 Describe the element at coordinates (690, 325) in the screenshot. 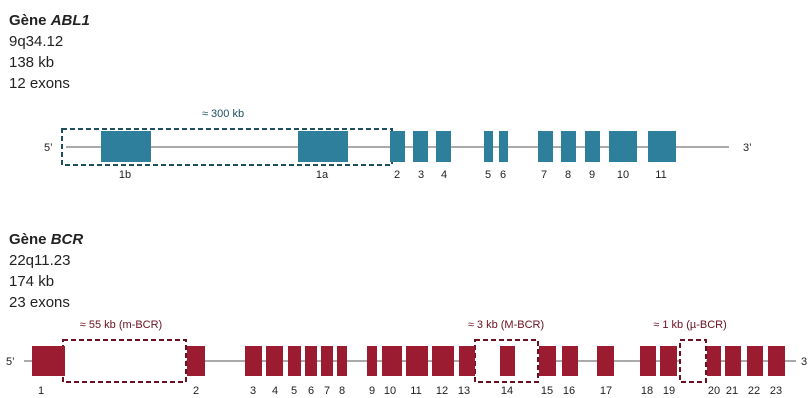

I see `bcr-region-label: ≈ 1 kb (µ-BCR)` at that location.